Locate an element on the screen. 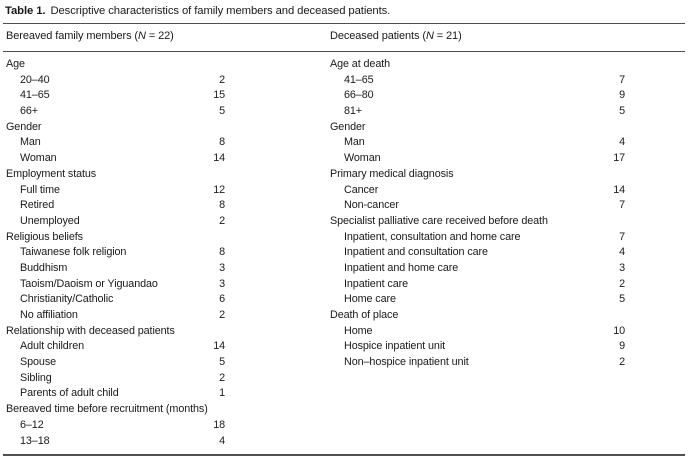 The image size is (688, 468). table-row: Inpatient and consultation care 4 is located at coordinates (477, 253).